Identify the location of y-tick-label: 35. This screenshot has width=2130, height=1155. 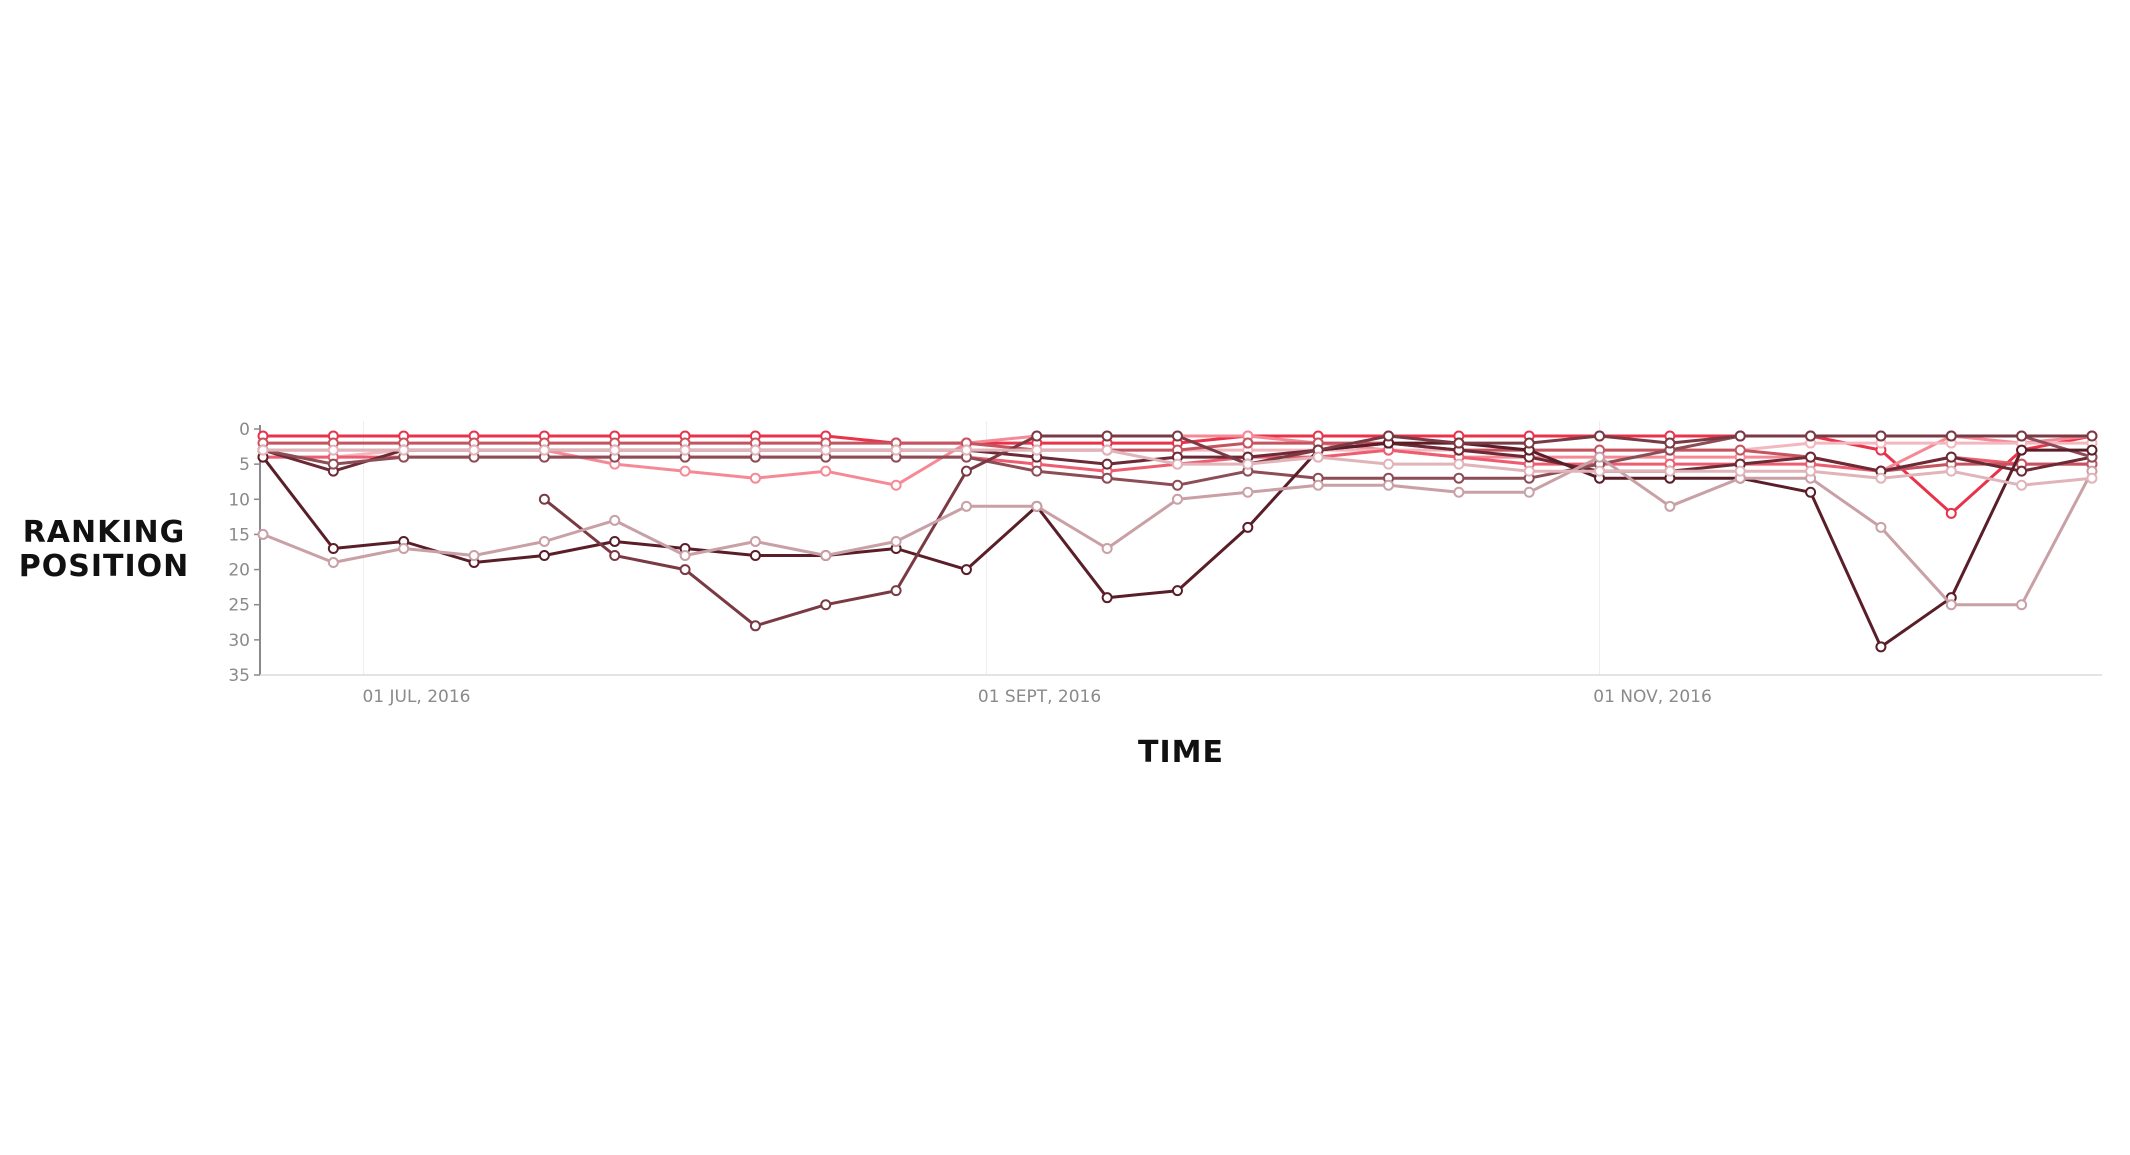
(239, 676).